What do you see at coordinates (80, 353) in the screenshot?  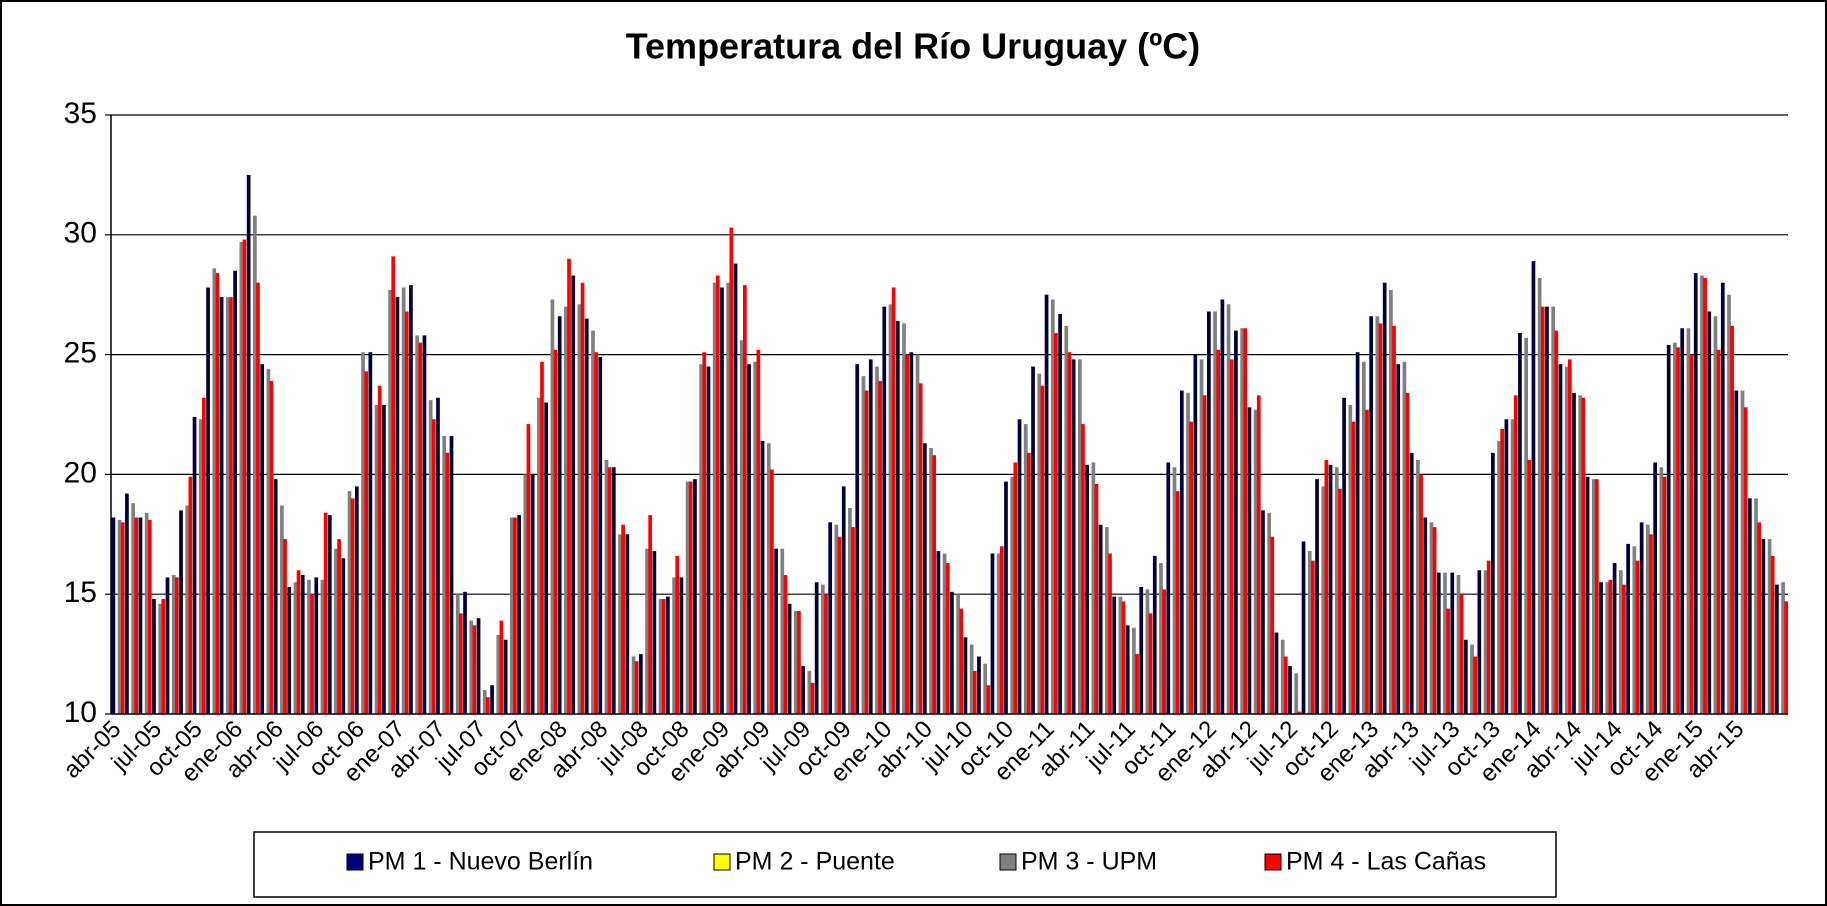 I see `y-tick-label: 25` at bounding box center [80, 353].